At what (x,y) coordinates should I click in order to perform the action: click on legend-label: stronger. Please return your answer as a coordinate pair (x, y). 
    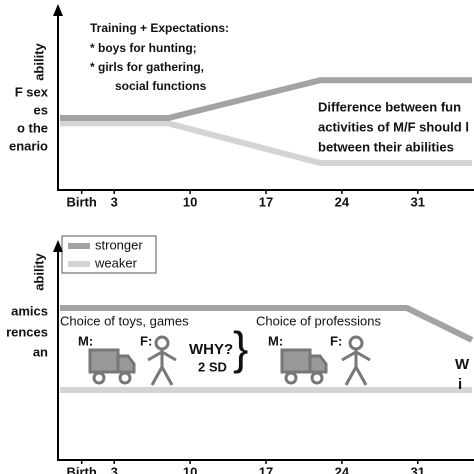
    Looking at the image, I should click on (119, 244).